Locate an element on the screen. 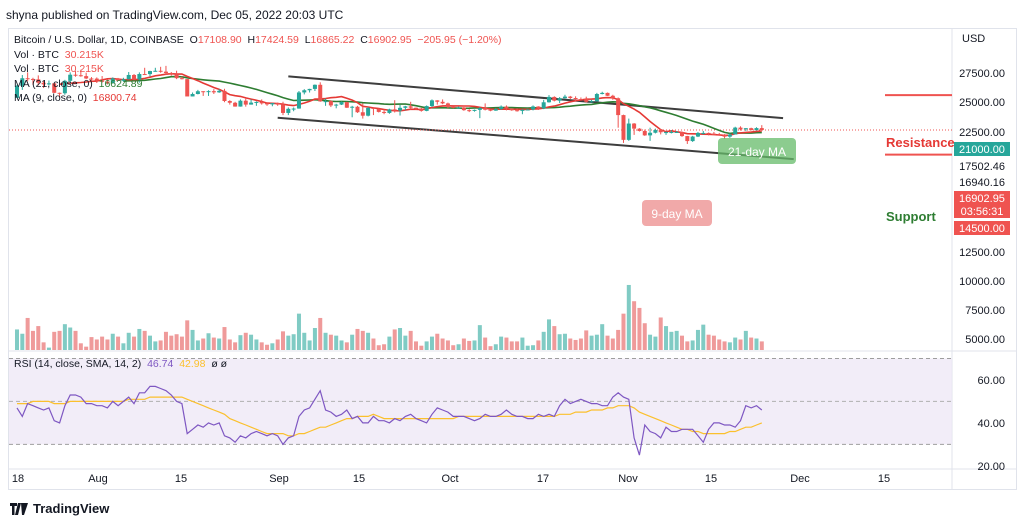  ma21-callout is located at coordinates (757, 151).